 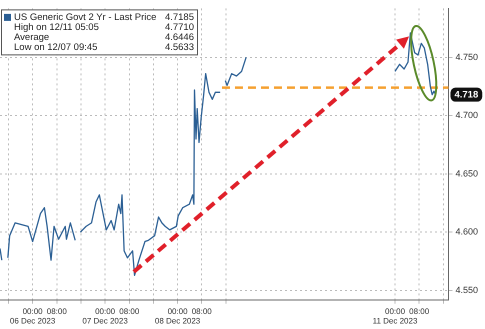 What do you see at coordinates (85, 18) in the screenshot?
I see `legend-label: US Generic Govt 2 Yr - Last Price` at bounding box center [85, 18].